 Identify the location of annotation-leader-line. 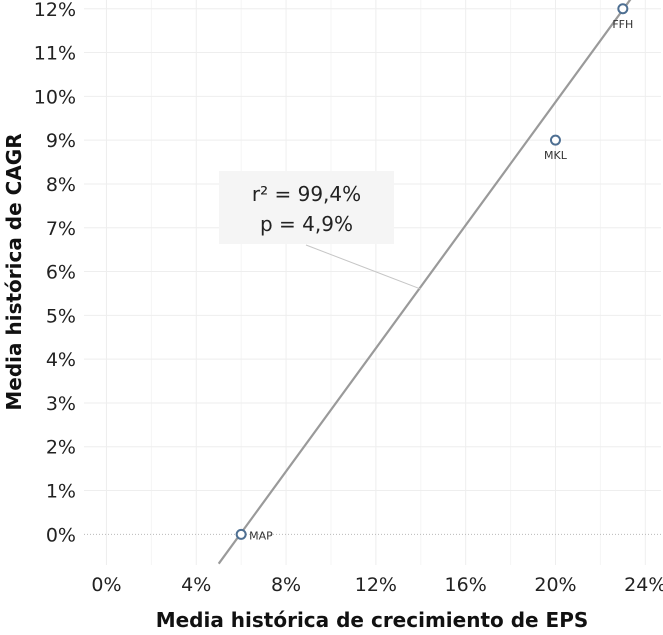
(363, 267).